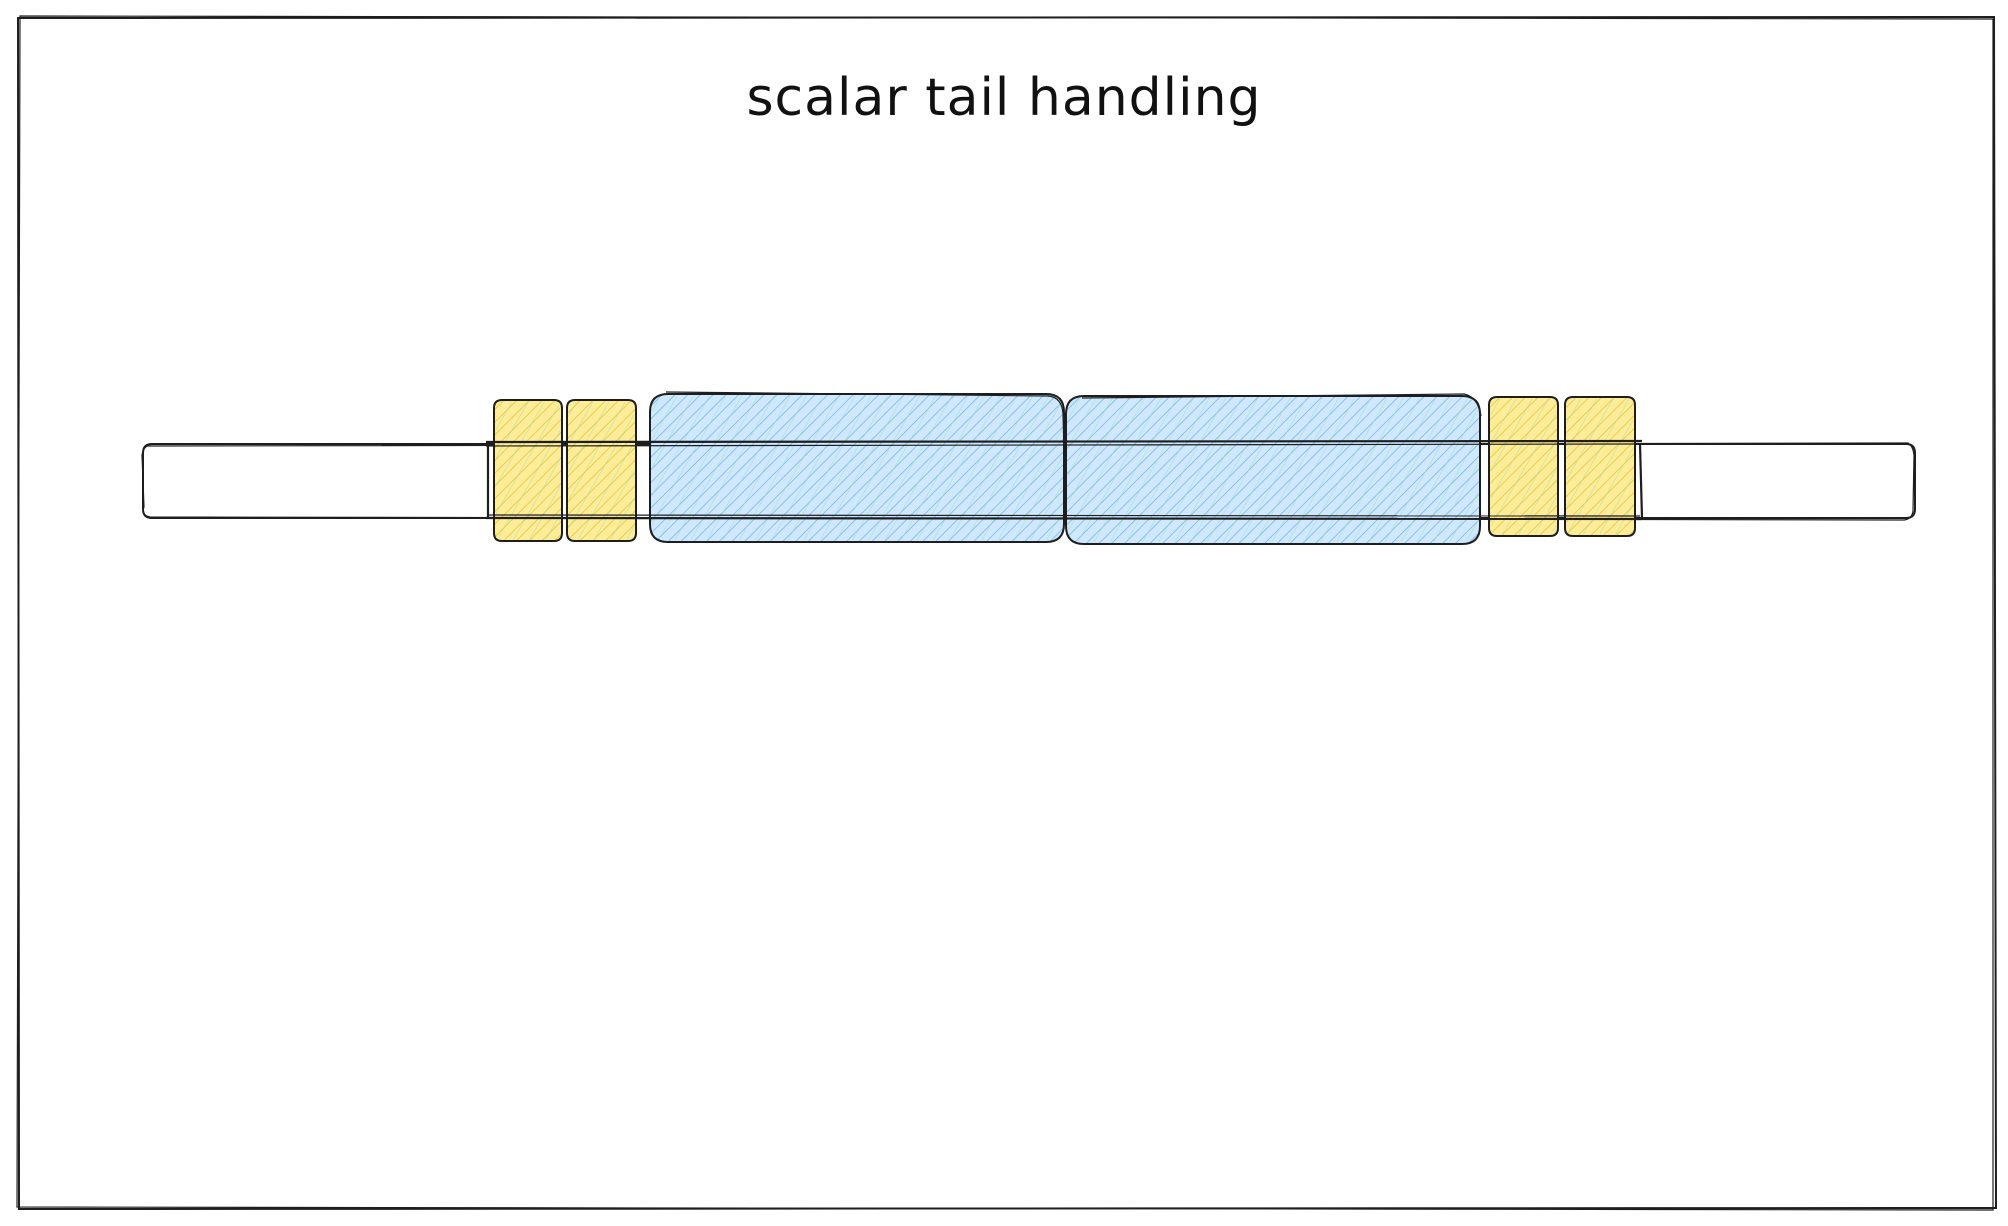 This screenshot has height=1226, width=2008. I want to click on array-bar-edges, so click(1064, 480).